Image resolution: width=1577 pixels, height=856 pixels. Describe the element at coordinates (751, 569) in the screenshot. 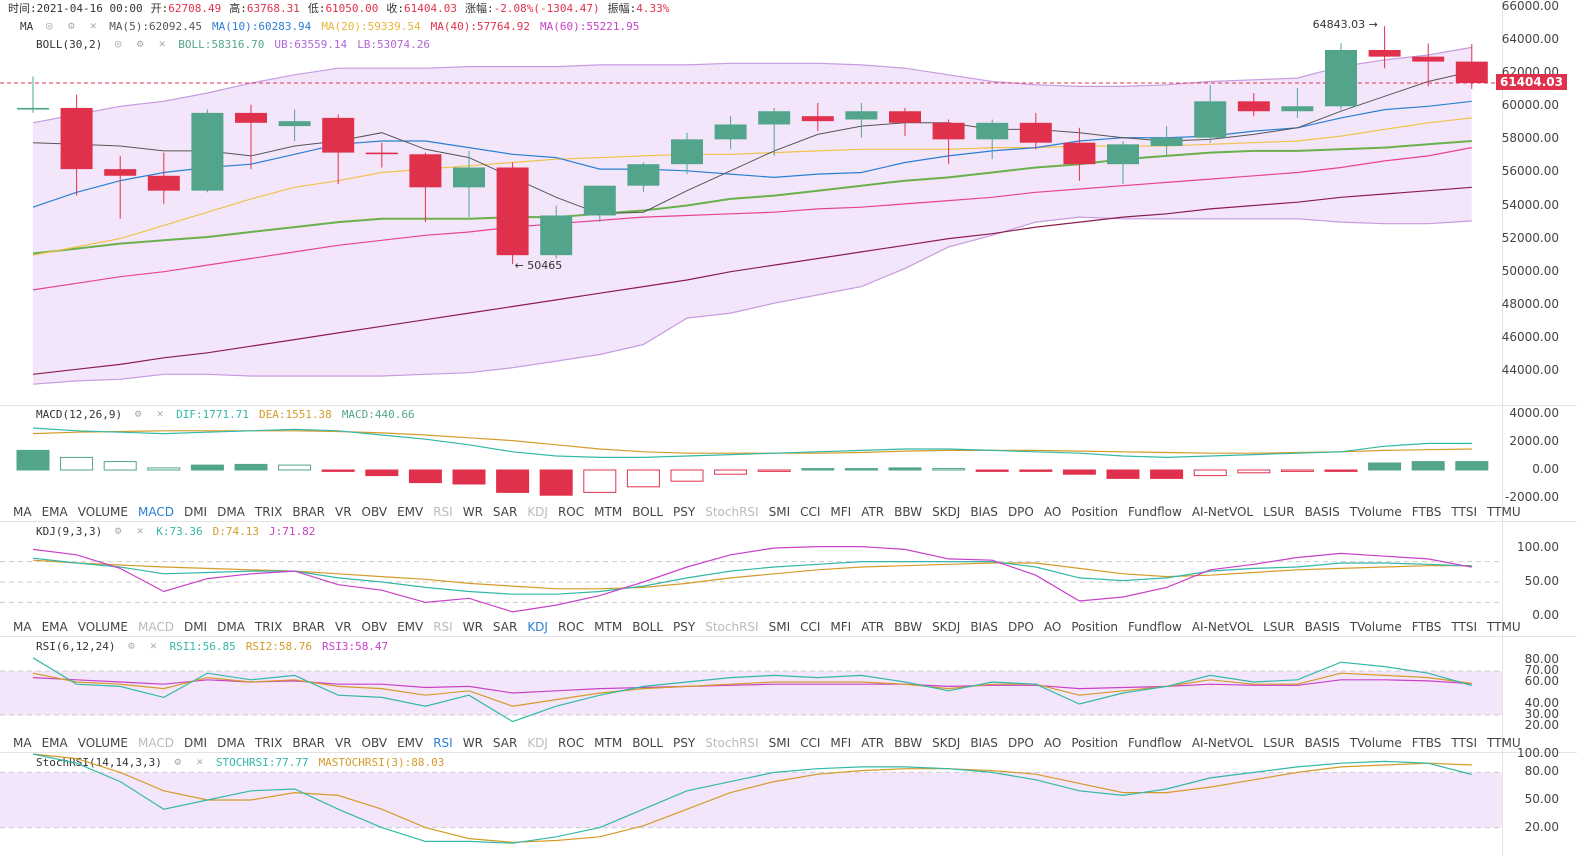

I see `kdj-chart` at that location.